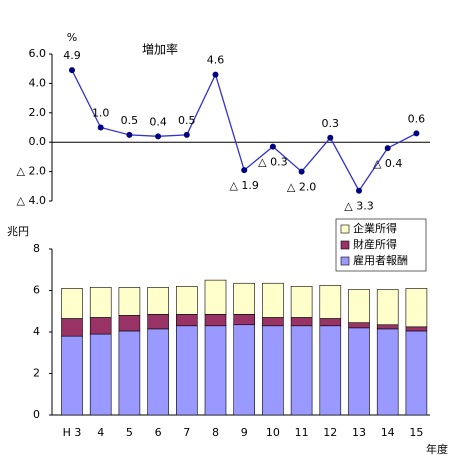 The image size is (463, 474). Describe the element at coordinates (36, 414) in the screenshot. I see `y-tick-label: 0` at that location.